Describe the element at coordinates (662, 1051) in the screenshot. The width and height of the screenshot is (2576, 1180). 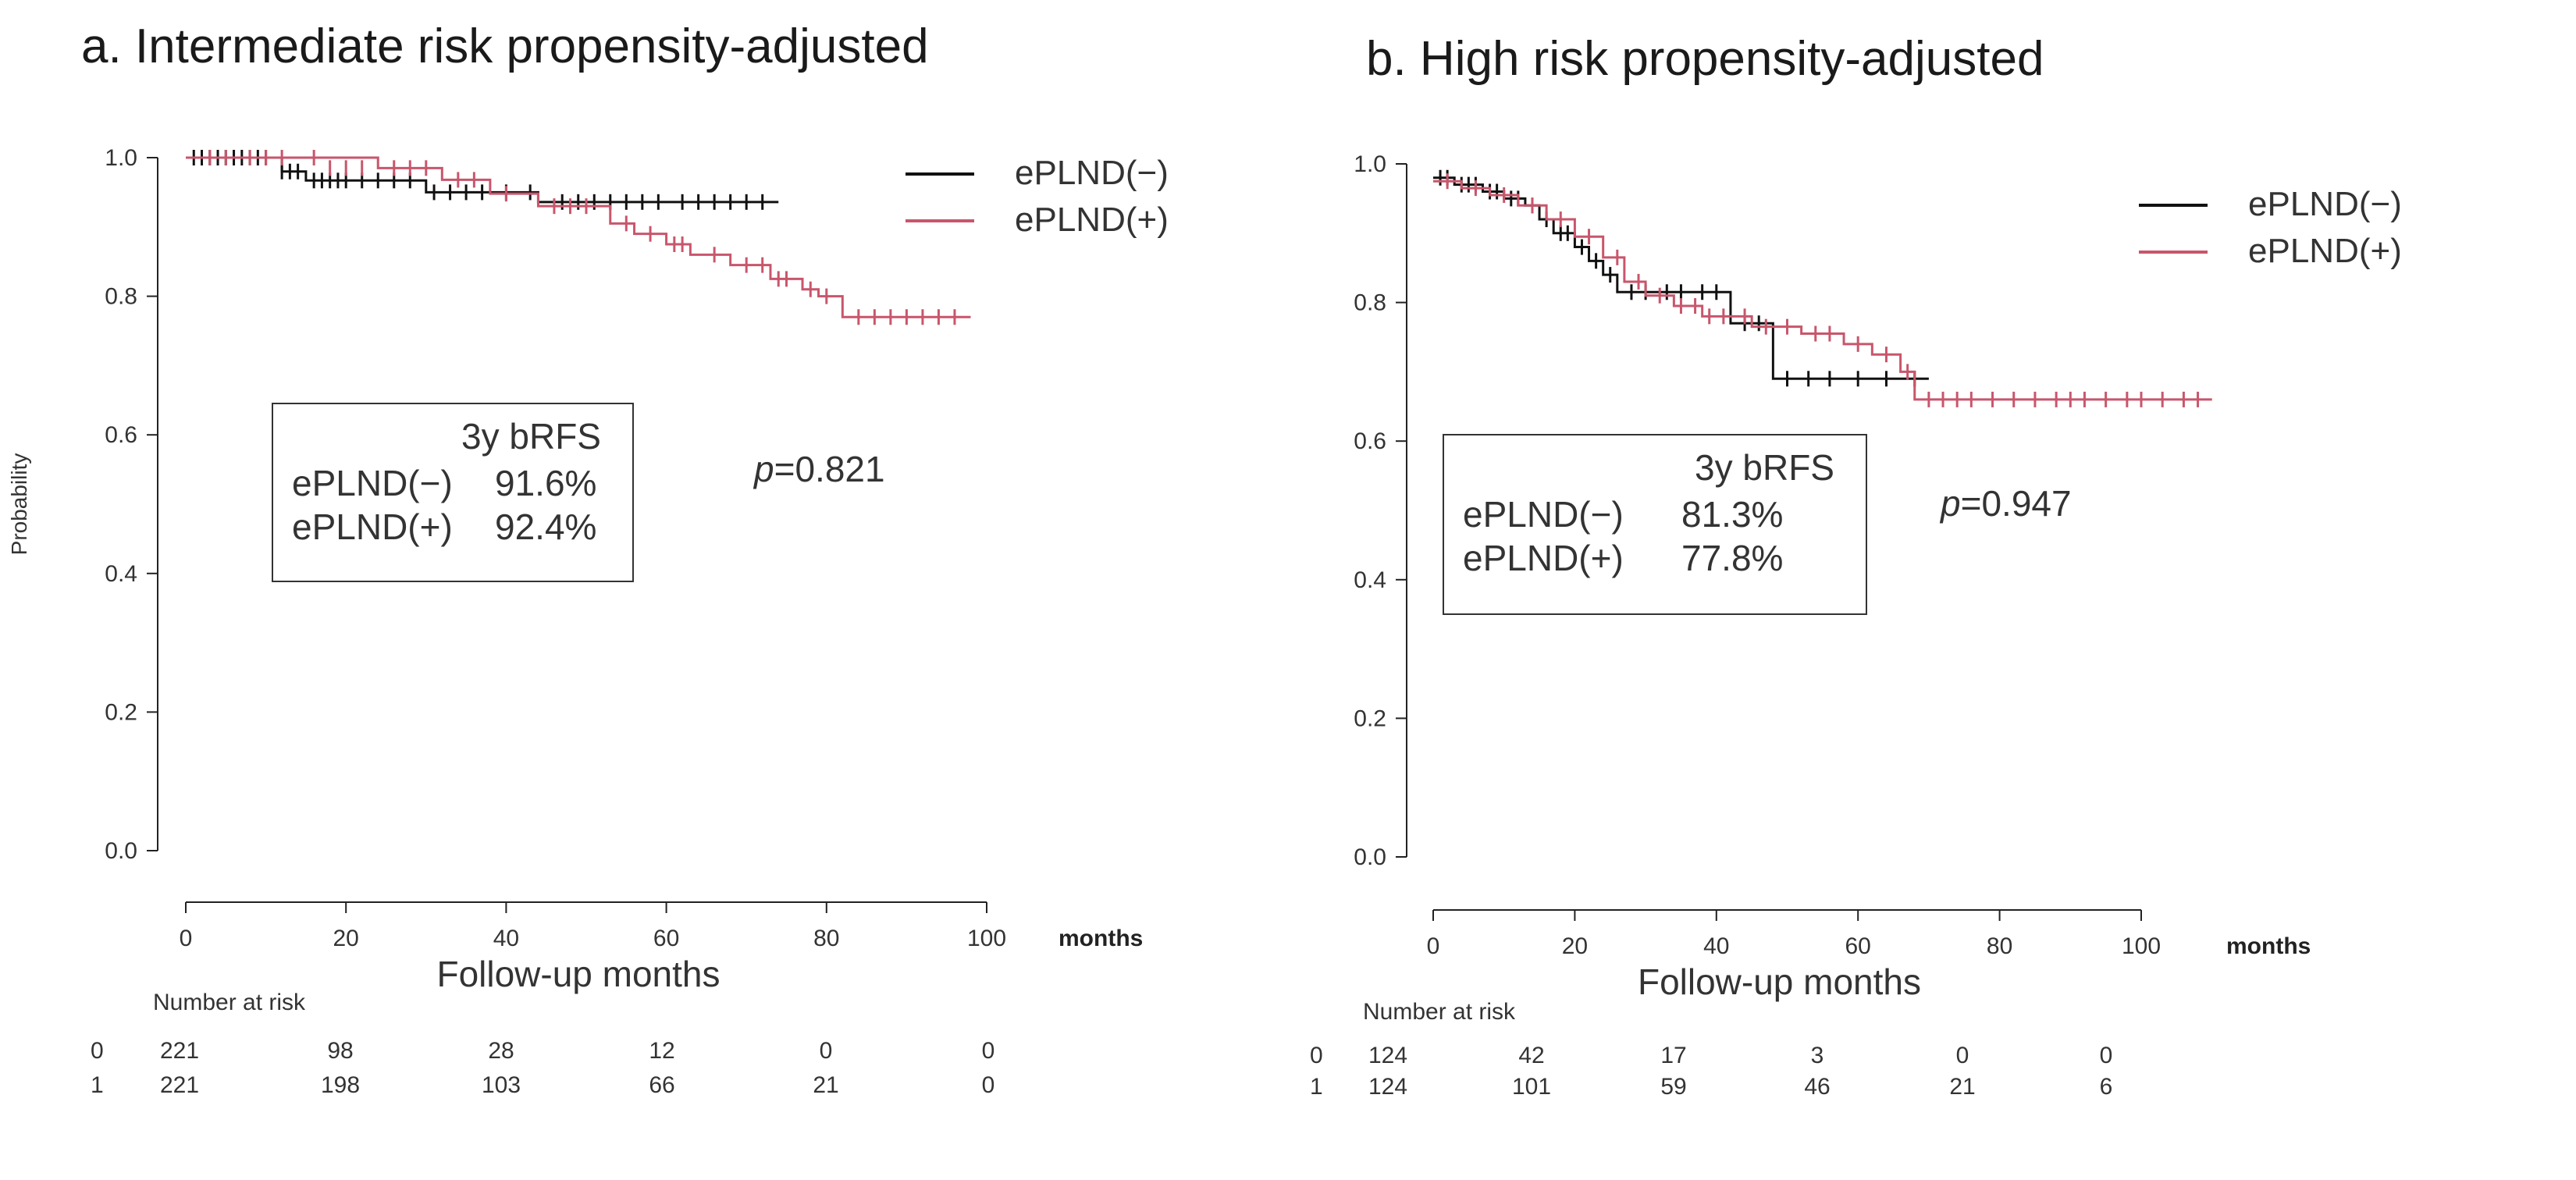
I see `risk-cell: 12` at that location.